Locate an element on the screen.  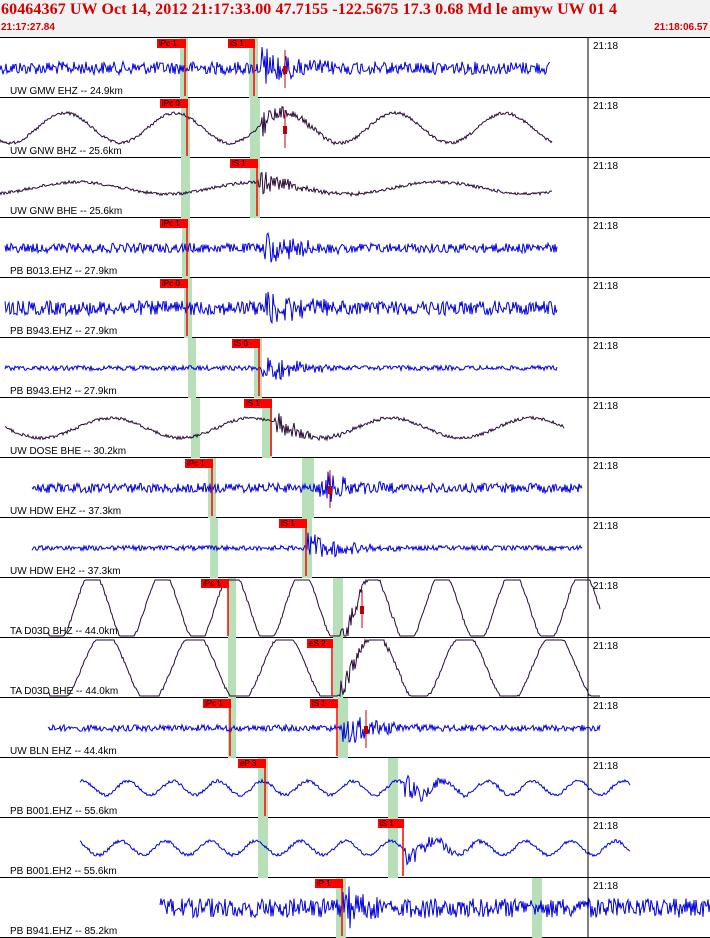
station-label: PB B943.EHZ -- 27.9km is located at coordinates (63, 331).